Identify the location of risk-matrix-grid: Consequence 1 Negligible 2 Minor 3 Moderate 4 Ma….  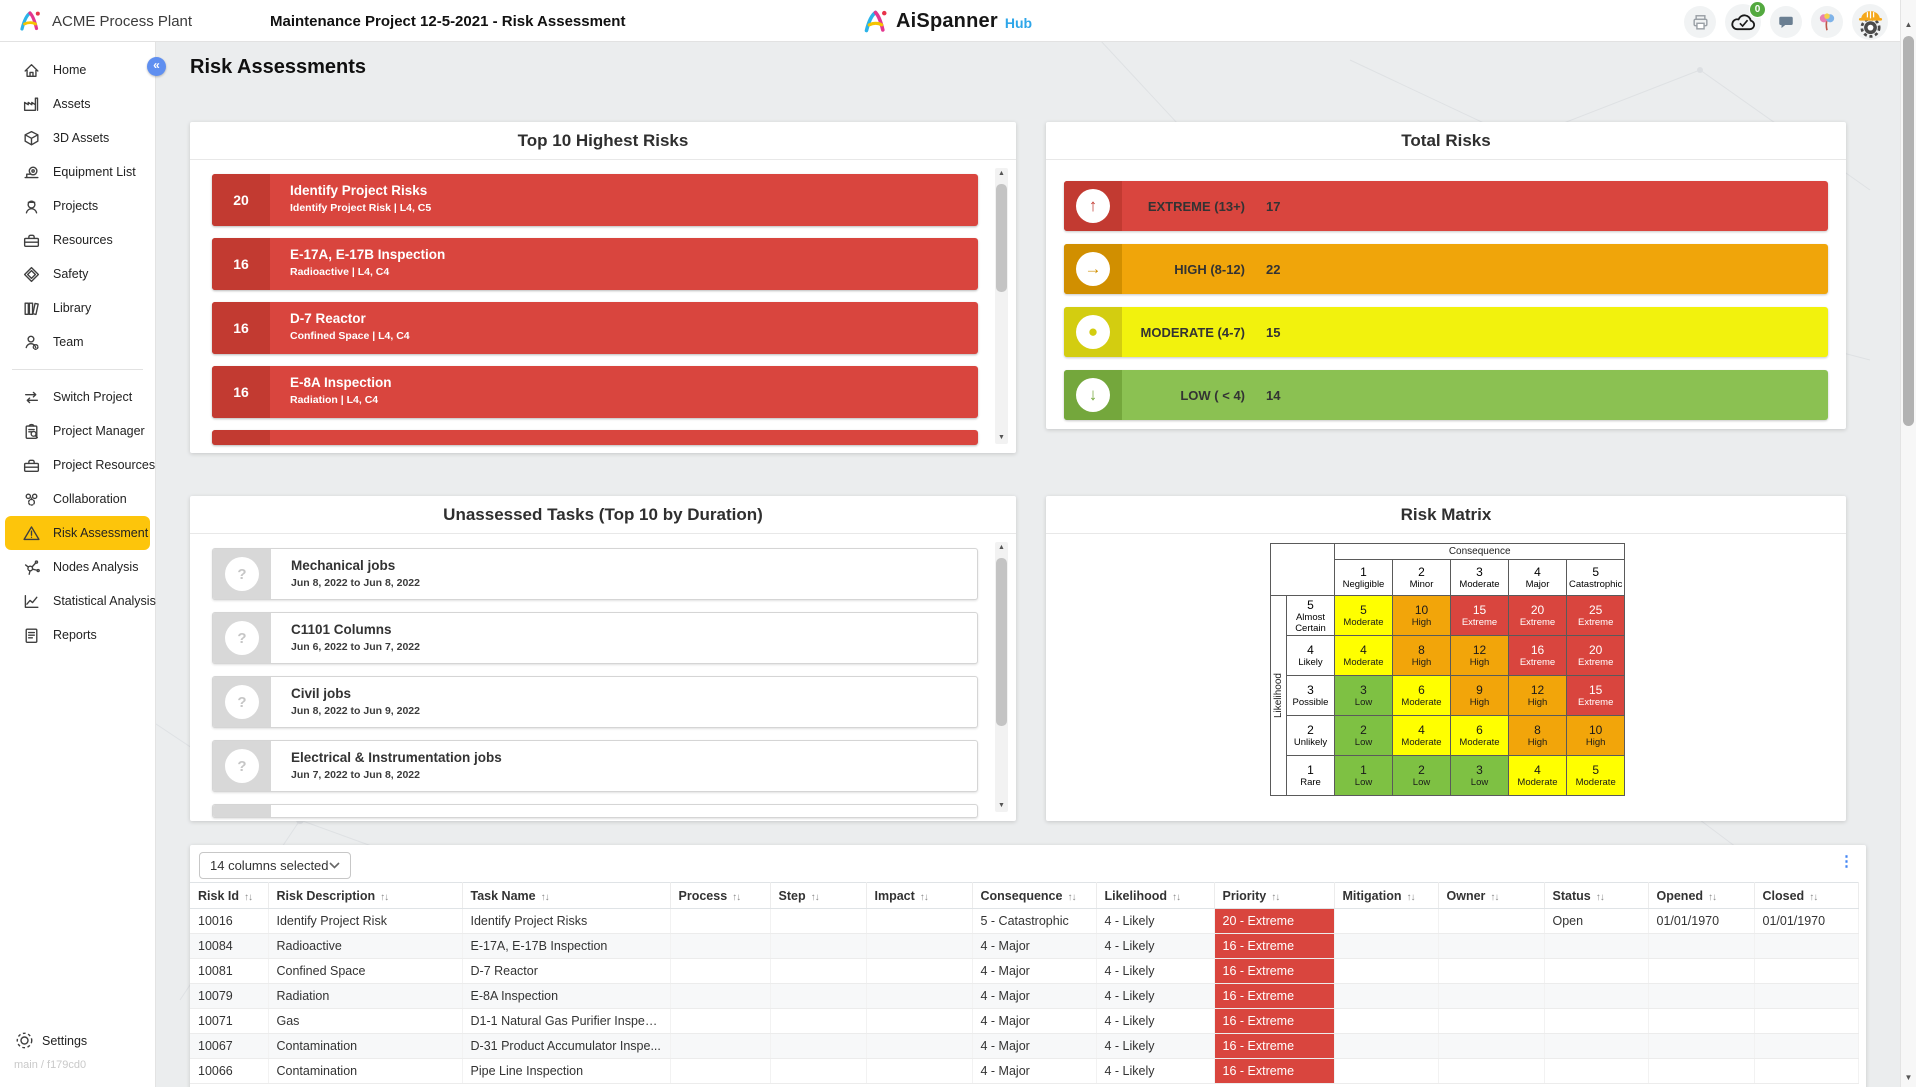
(1448, 669).